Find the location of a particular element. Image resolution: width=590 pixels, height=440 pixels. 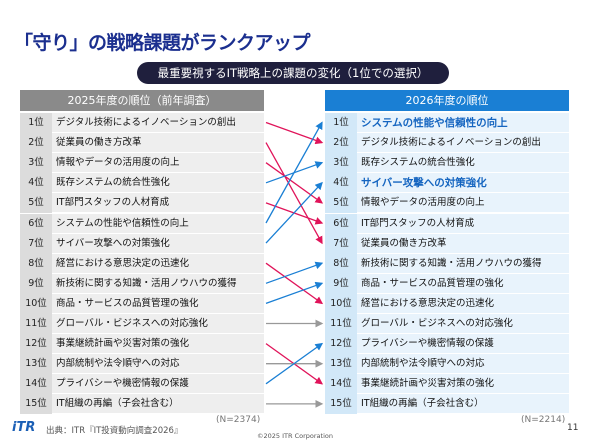

left-rank-row: 14位 プライバシーや機密情報の保護 is located at coordinates (142, 384).